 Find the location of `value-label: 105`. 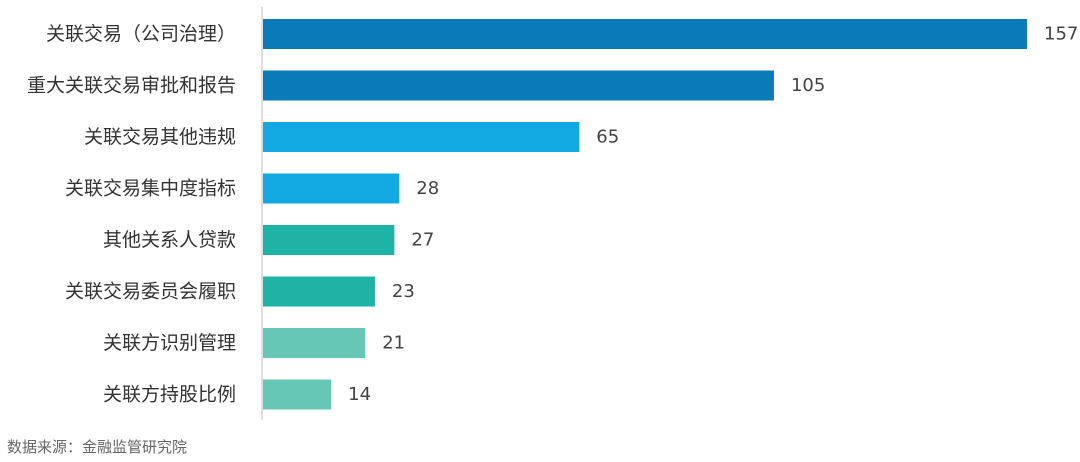

value-label: 105 is located at coordinates (808, 85).